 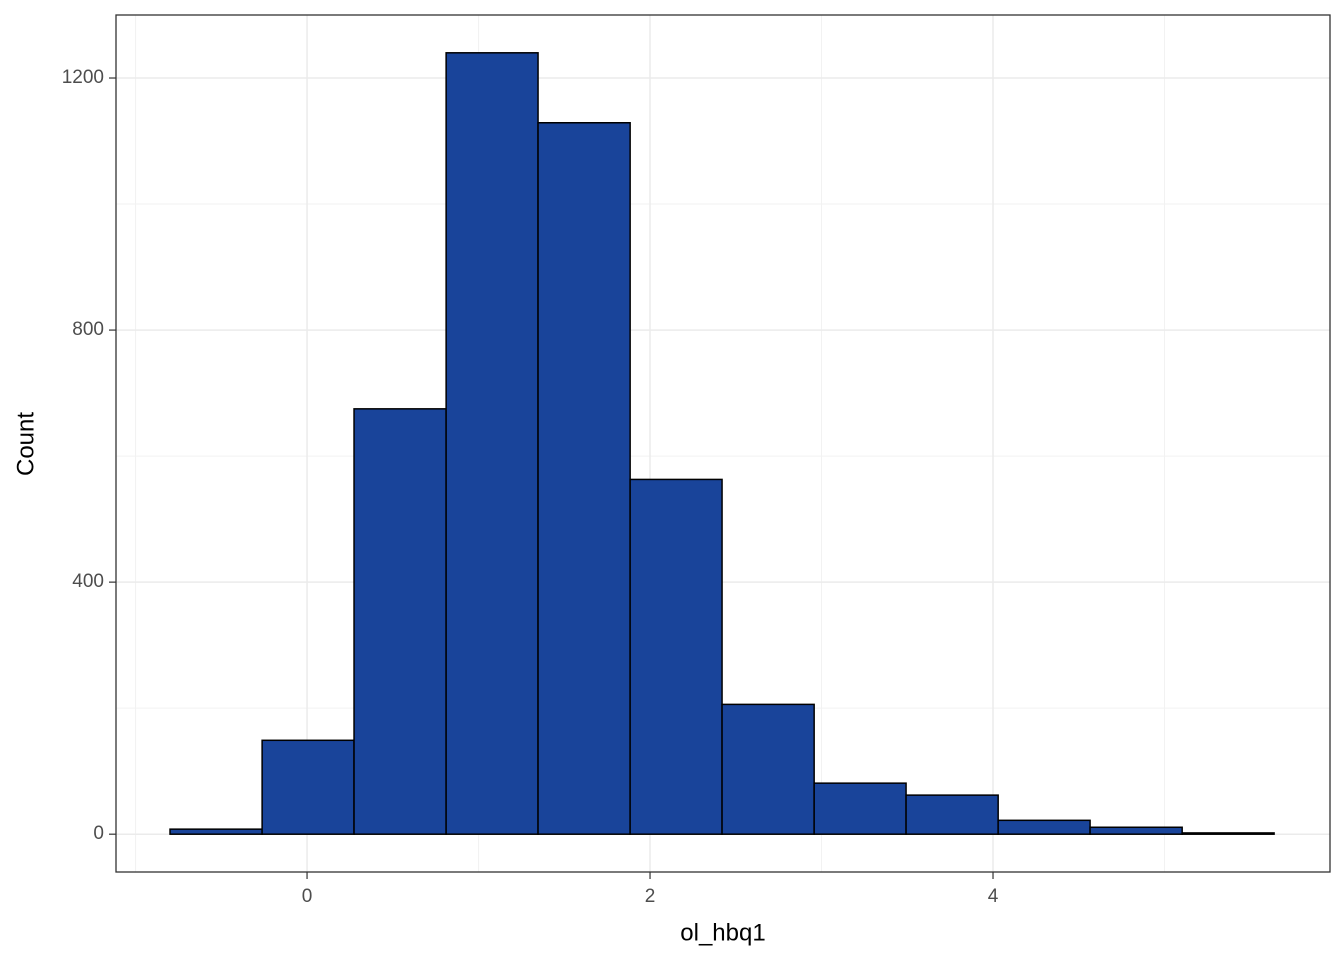 What do you see at coordinates (993, 896) in the screenshot?
I see `x-tick-label: 4` at bounding box center [993, 896].